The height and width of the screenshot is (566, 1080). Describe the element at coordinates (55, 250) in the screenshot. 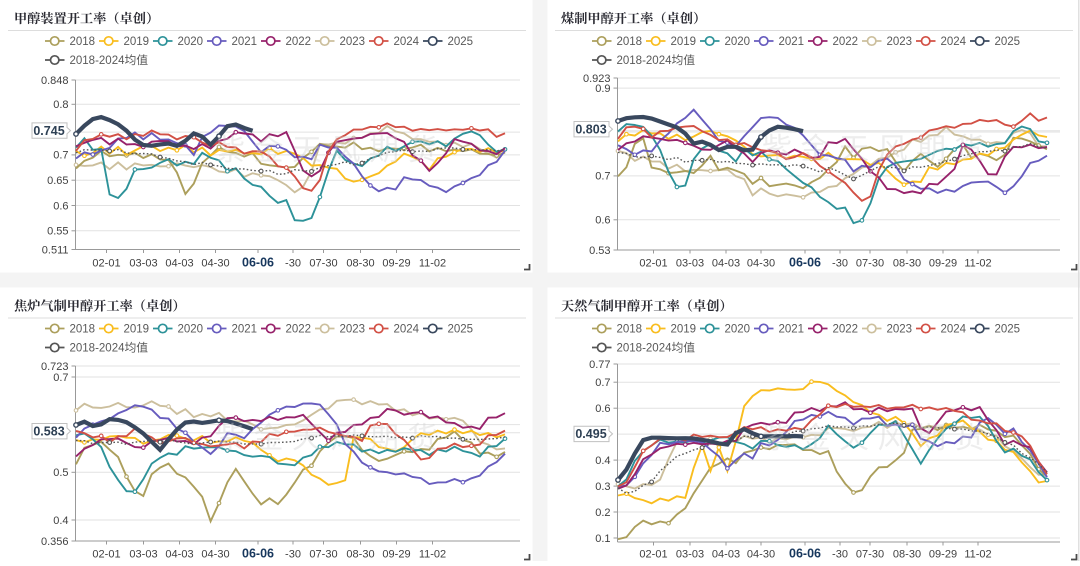

I see `svg-text: 0.511` at that location.